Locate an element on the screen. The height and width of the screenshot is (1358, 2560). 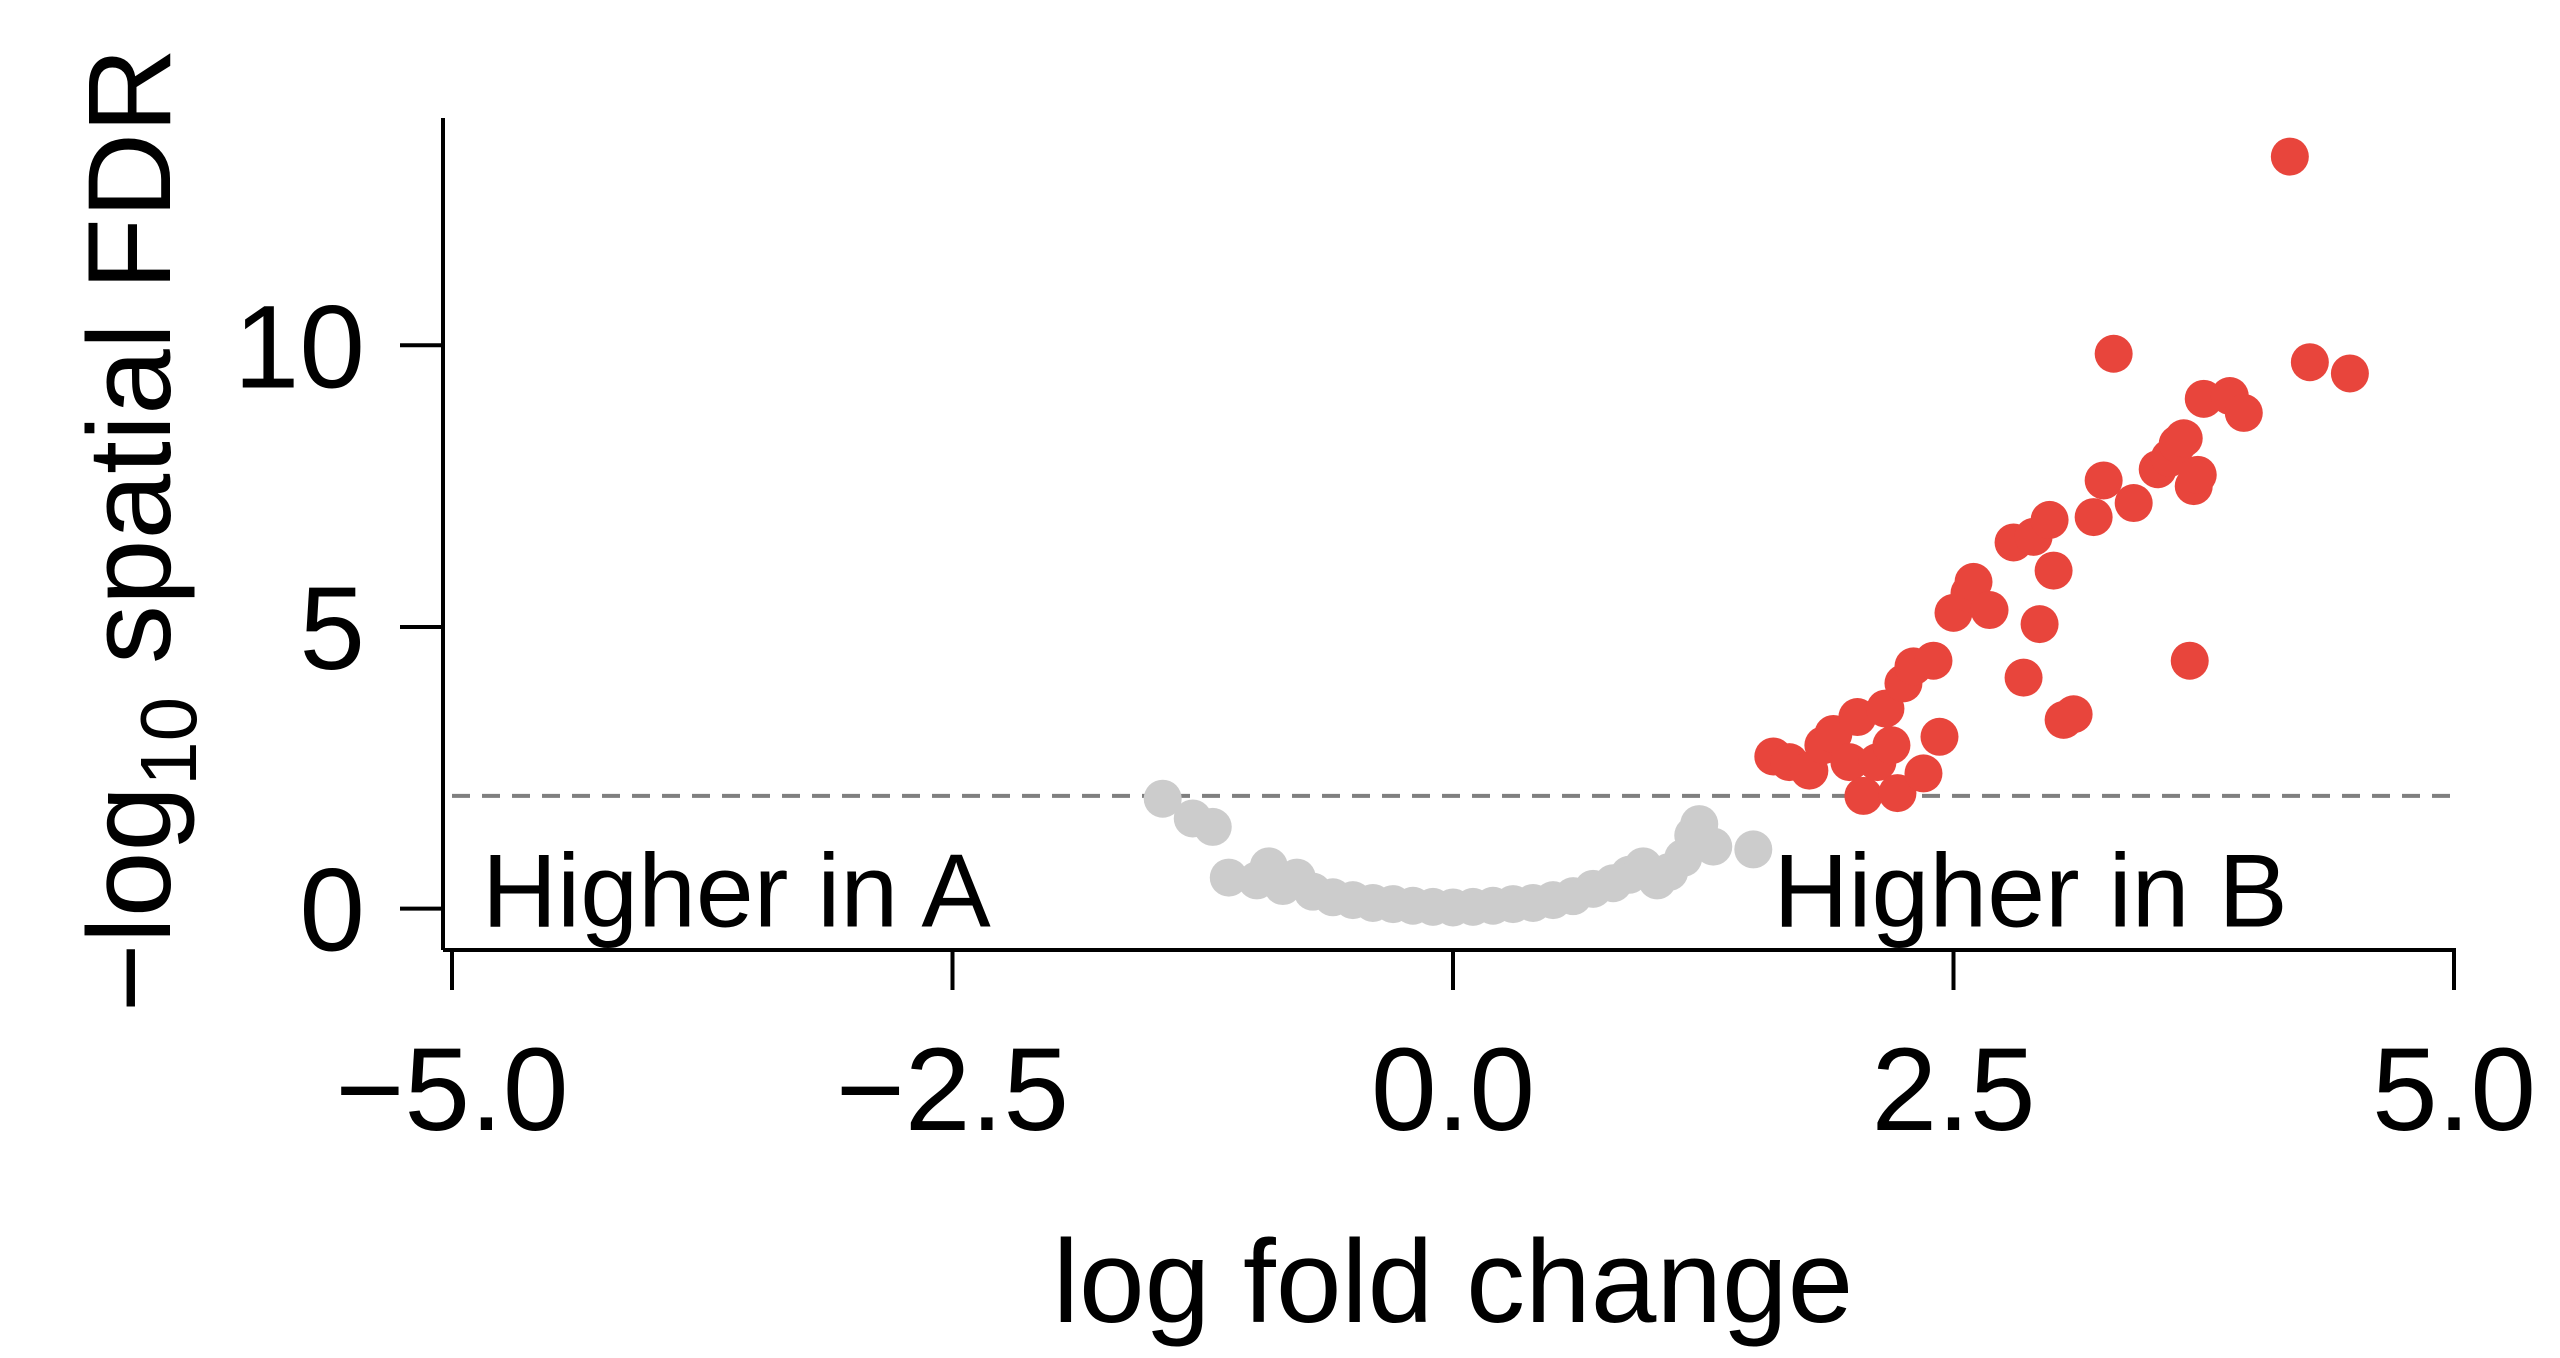
y-tick-label: 0 is located at coordinates (332, 911).